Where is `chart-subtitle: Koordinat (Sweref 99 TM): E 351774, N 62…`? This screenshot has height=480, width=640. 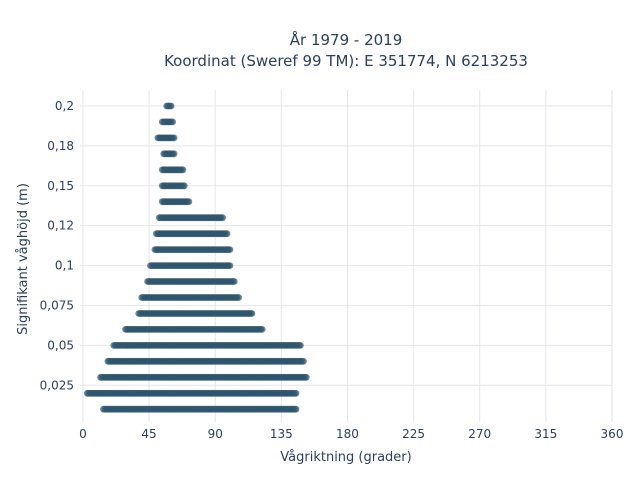
chart-subtitle: Koordinat (Sweref 99 TM): E 351774, N 62… is located at coordinates (346, 61).